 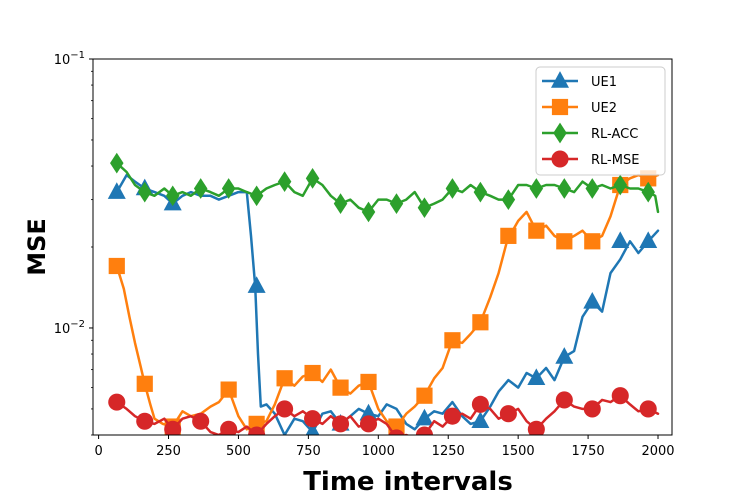 I want to click on legend-label-rl-acc: RL-ACC, so click(x=614, y=134).